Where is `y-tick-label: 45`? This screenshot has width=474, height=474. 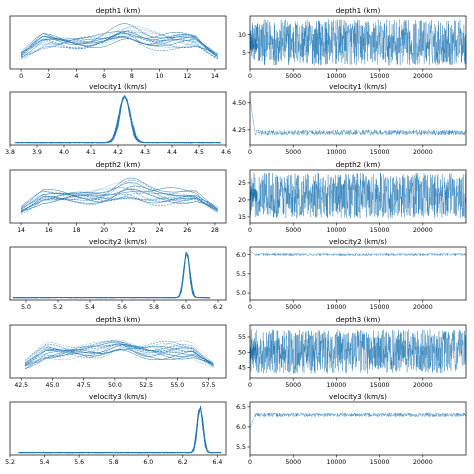 y-tick-label: 45 is located at coordinates (242, 368).